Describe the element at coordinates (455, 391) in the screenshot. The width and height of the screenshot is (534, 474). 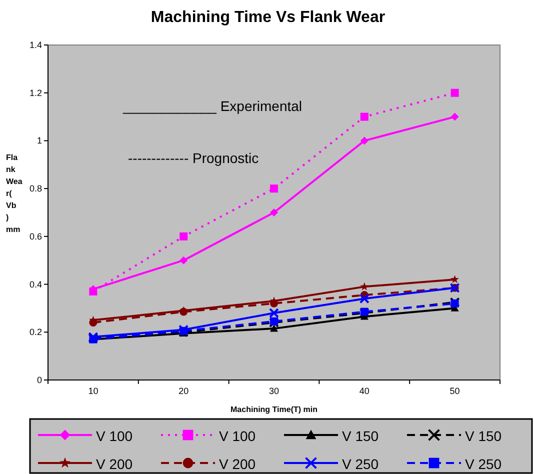
I see `x-tick-label: 50` at that location.